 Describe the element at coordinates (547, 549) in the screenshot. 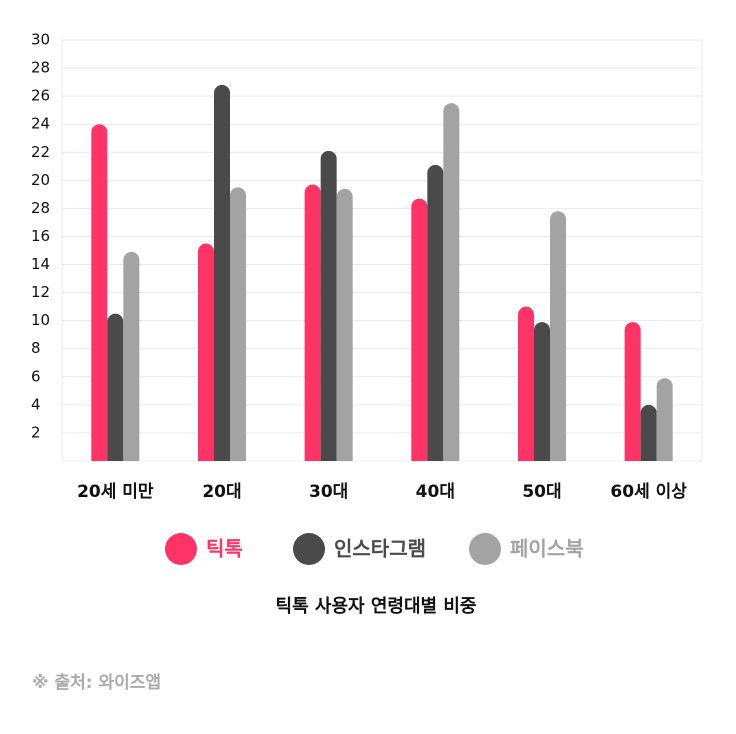

I see `legend-label: 페이스북` at that location.